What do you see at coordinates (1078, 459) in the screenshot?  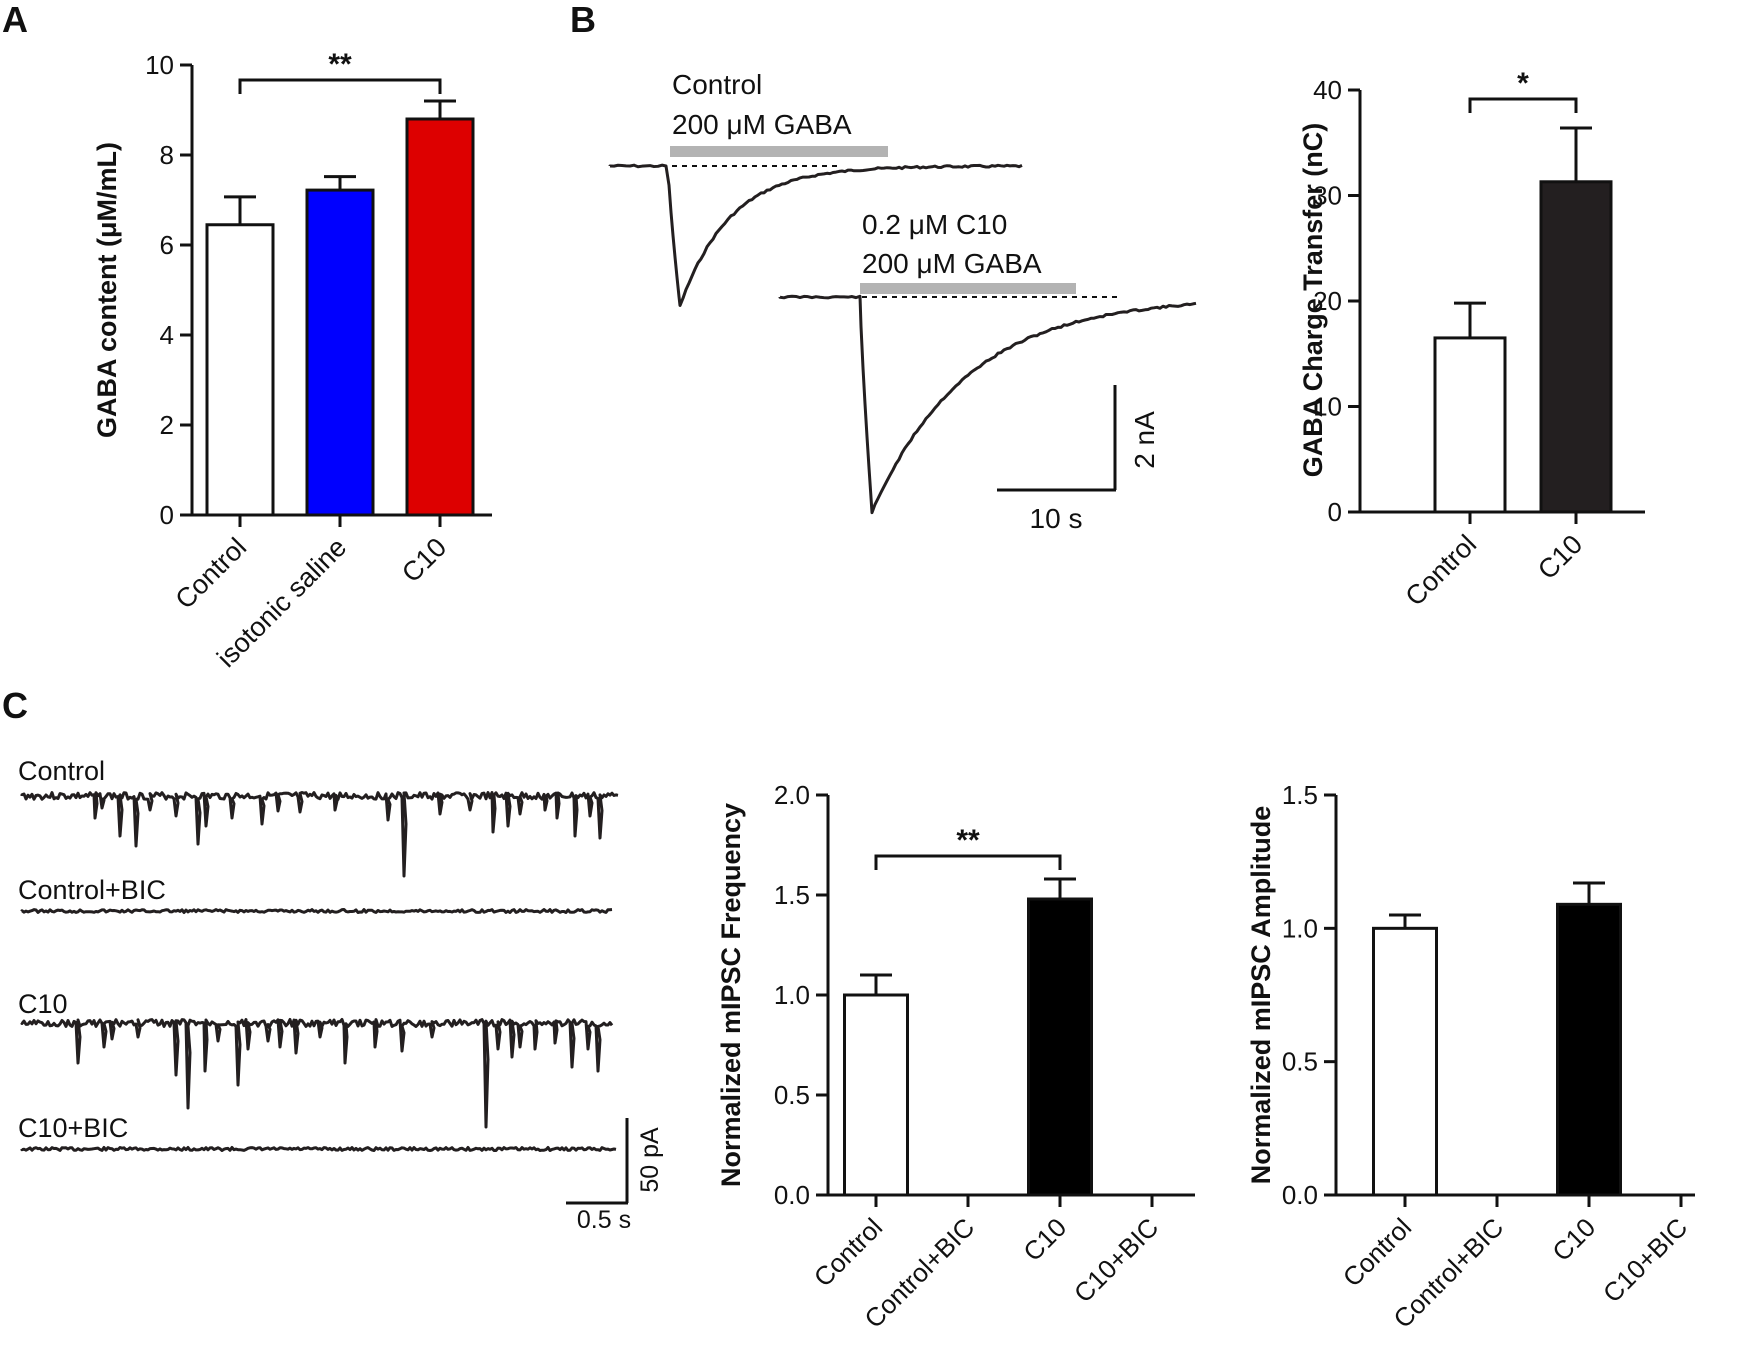 I see `trace-b-scale-bar: 2 nA 10 s` at bounding box center [1078, 459].